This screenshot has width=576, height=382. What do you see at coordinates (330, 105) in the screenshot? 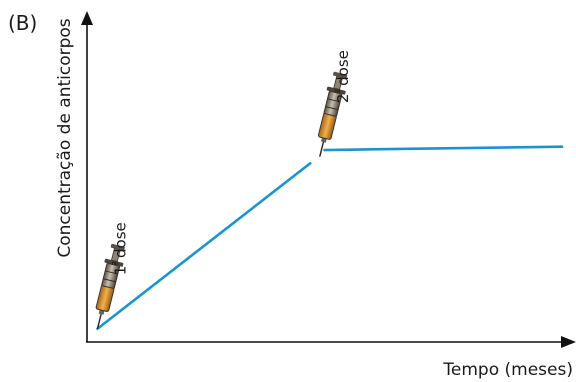
I see `dose-2-marker: 2ª dose` at bounding box center [330, 105].